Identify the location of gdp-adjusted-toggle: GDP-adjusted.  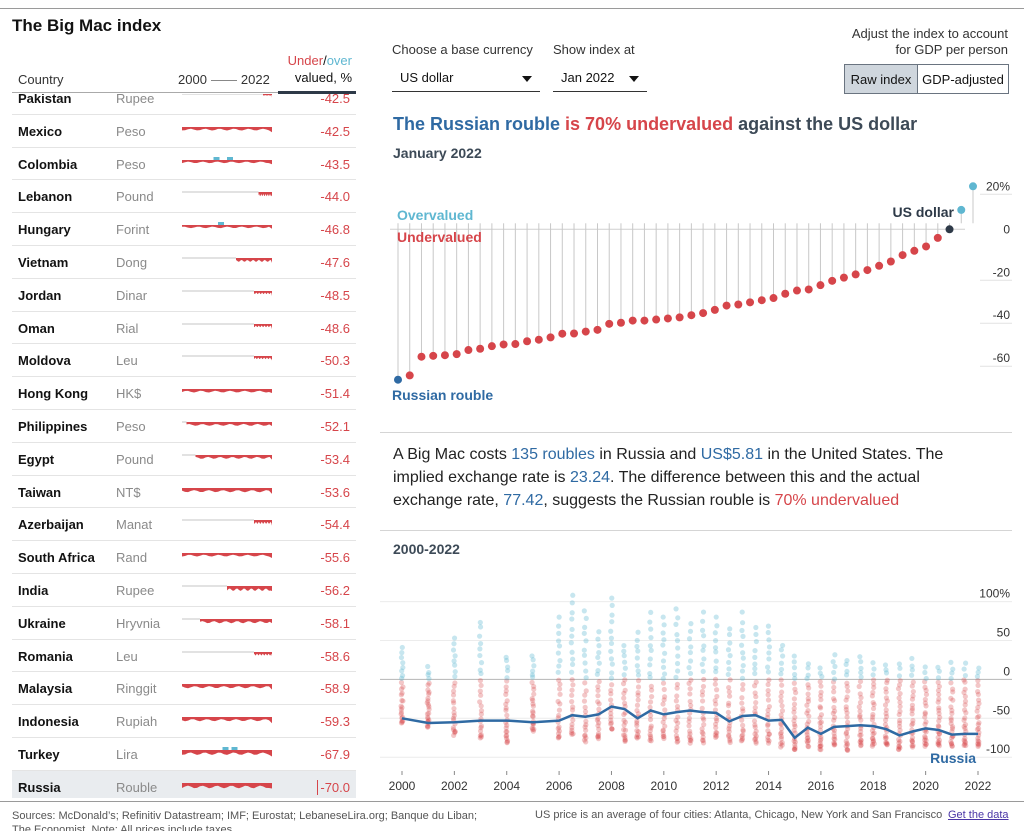
(963, 79).